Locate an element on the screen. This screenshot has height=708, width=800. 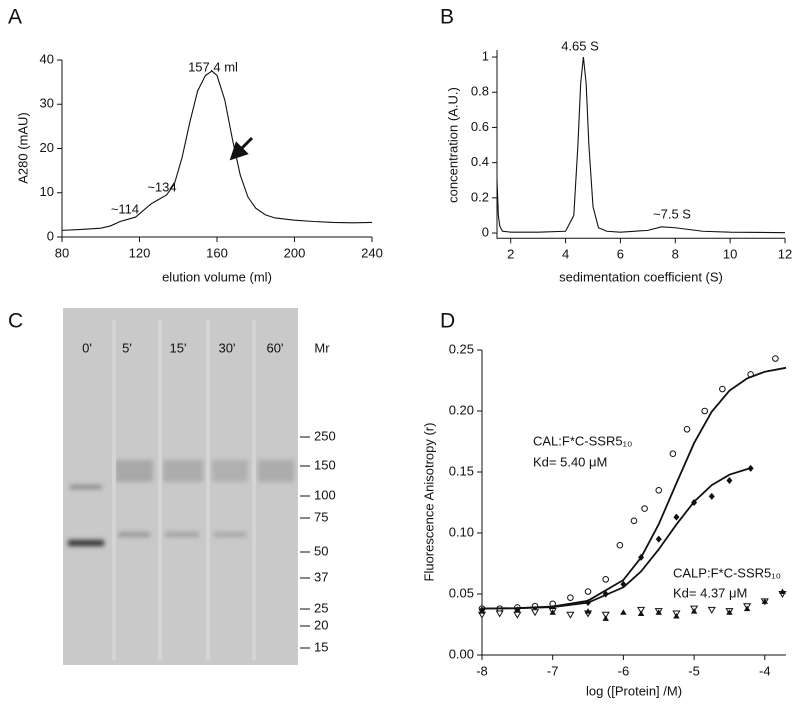
x-tick-label: -8 is located at coordinates (482, 670).